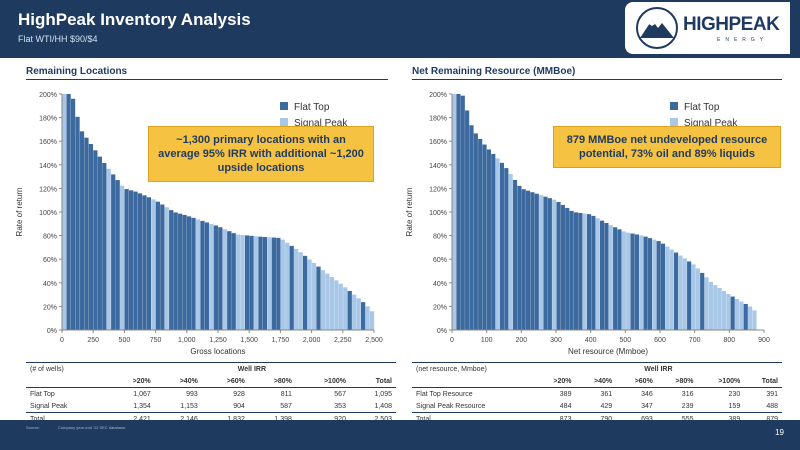  What do you see at coordinates (440, 237) in the screenshot?
I see `y-tick-label: 80%` at bounding box center [440, 237].